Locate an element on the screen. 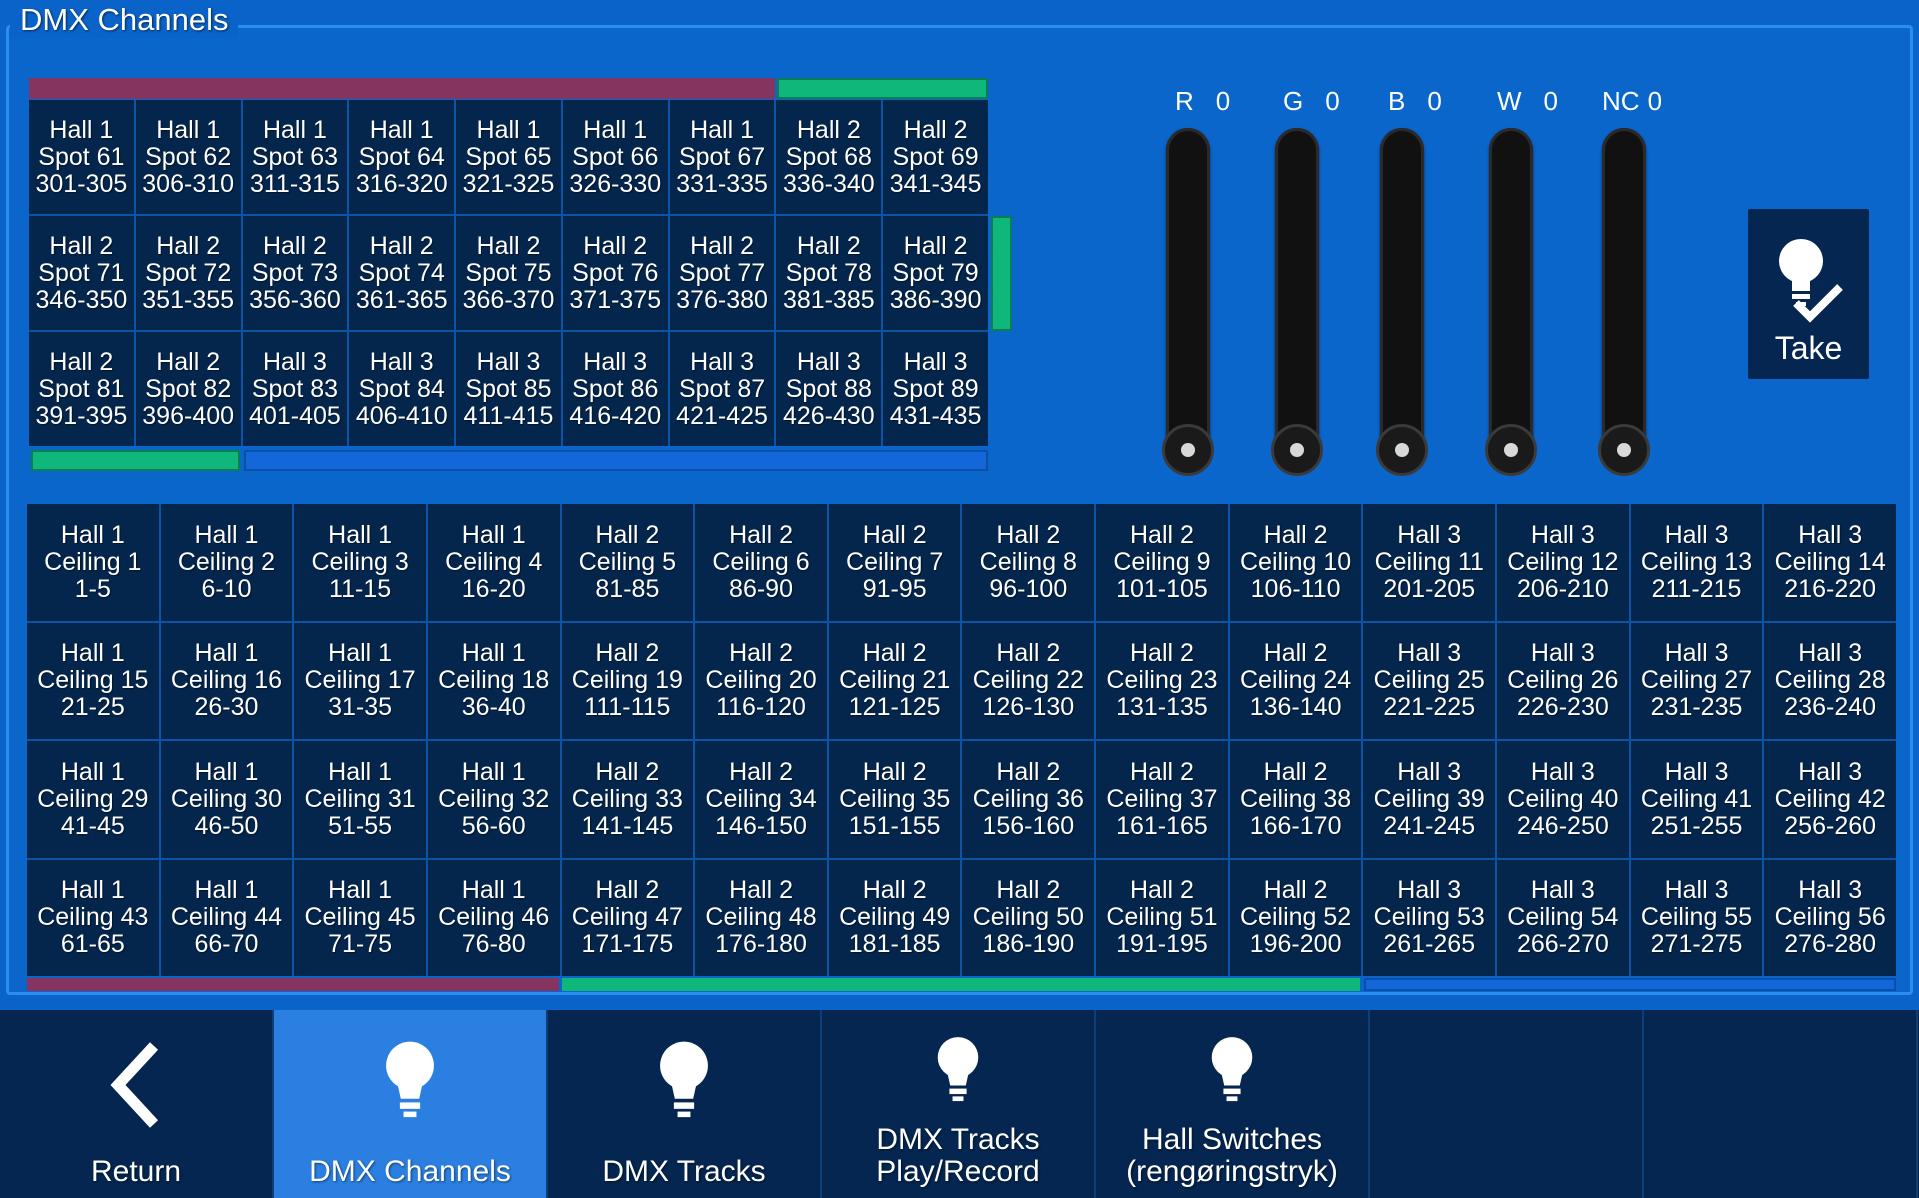 This screenshot has height=1198, width=1919. ceiling-channel-button: Hall 2 Ceiling 22 126-130 is located at coordinates (1028, 680).